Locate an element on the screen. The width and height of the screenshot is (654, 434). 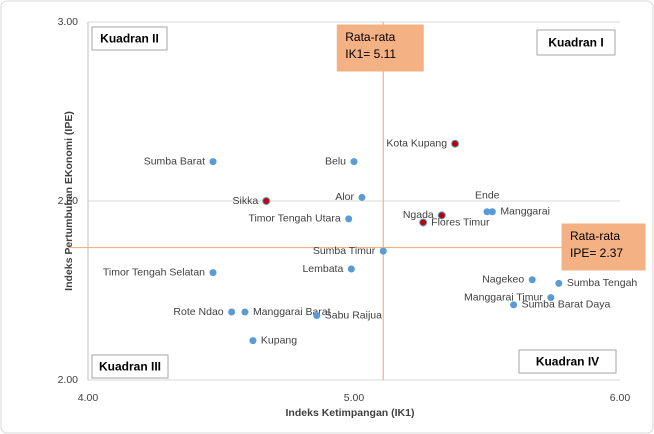
point-label: Timor Tengah Utara is located at coordinates (294, 219).